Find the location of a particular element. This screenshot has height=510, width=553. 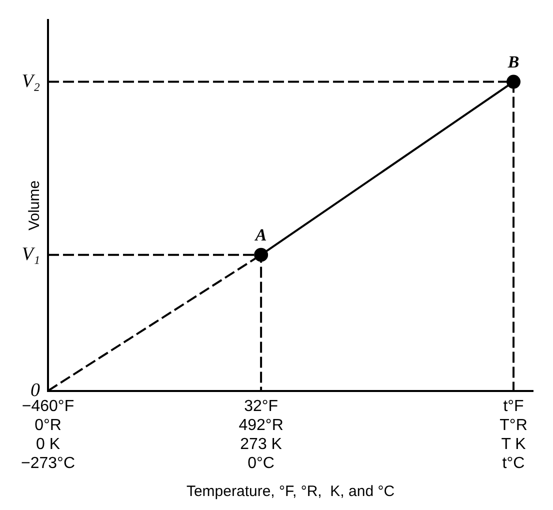

text: 273 K is located at coordinates (261, 445).